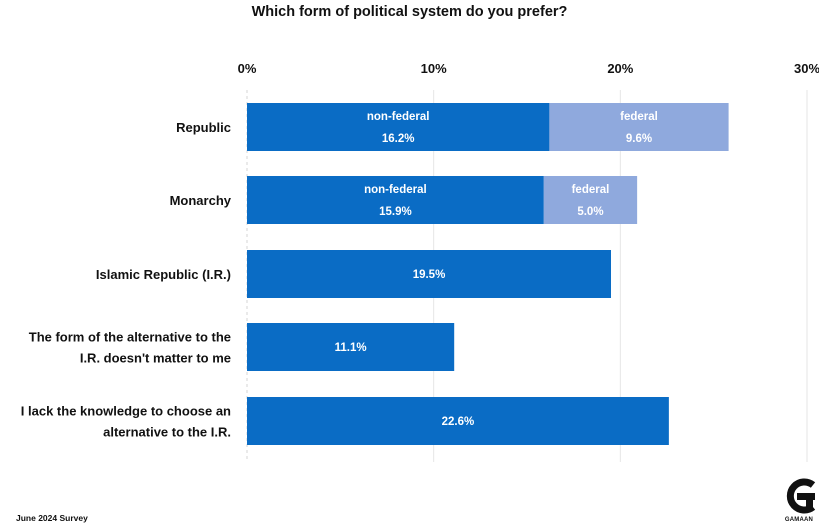 The image size is (819, 529). I want to click on bar-value-label: 19.5%, so click(429, 275).